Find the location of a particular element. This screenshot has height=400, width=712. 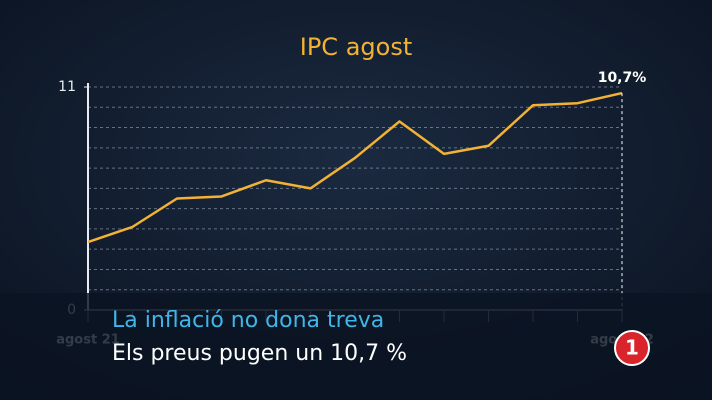

logo-text: 1 is located at coordinates (632, 348).